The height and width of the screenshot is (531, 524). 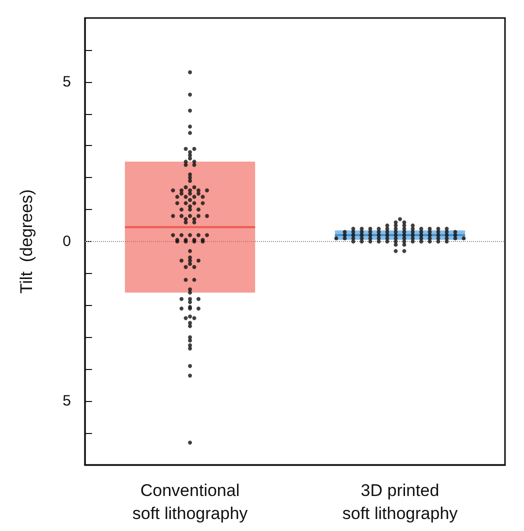 I want to click on y-axis-title: Tilt (degrees), so click(x=26, y=241).